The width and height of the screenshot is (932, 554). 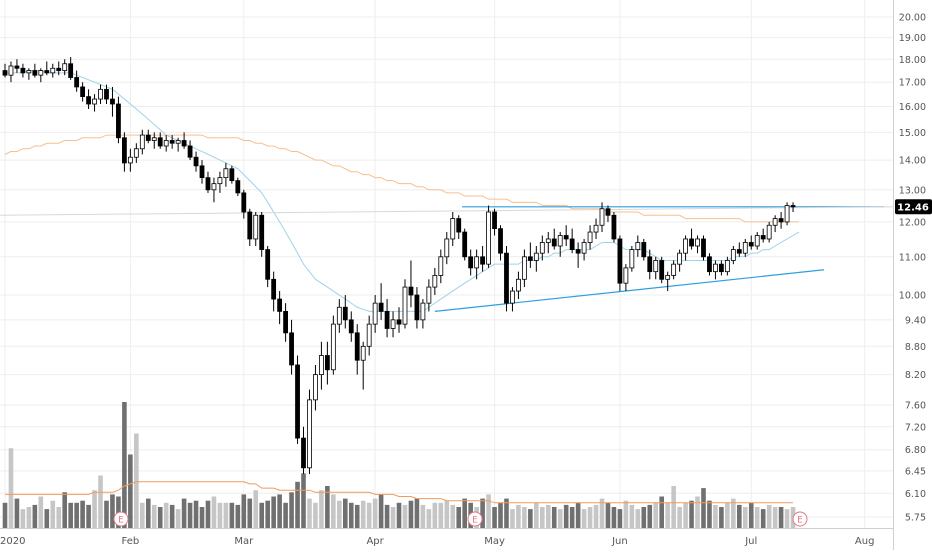 What do you see at coordinates (121, 519) in the screenshot?
I see `earnings-marker-circle` at bounding box center [121, 519].